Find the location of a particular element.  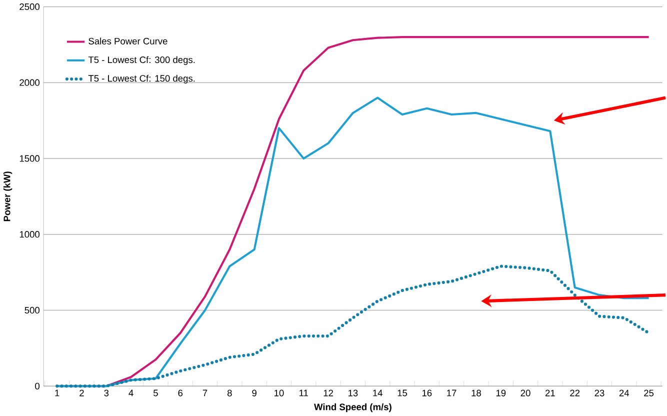

y-tick-label: 1000 is located at coordinates (30, 234).